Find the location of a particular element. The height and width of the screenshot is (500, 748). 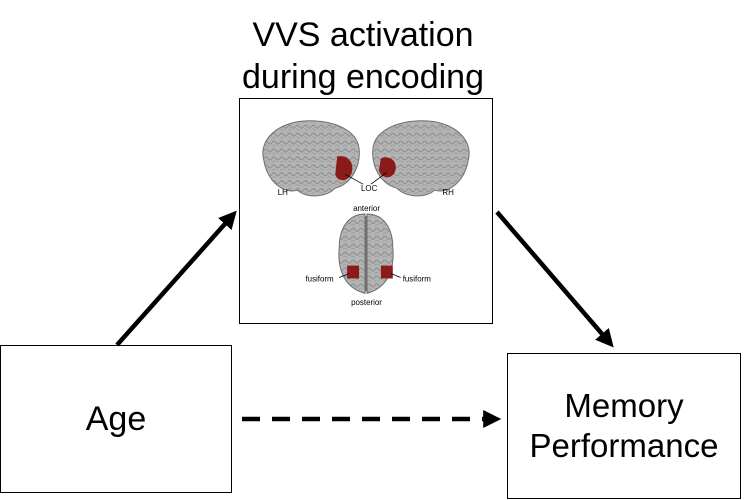

rh-label: RH is located at coordinates (448, 192).